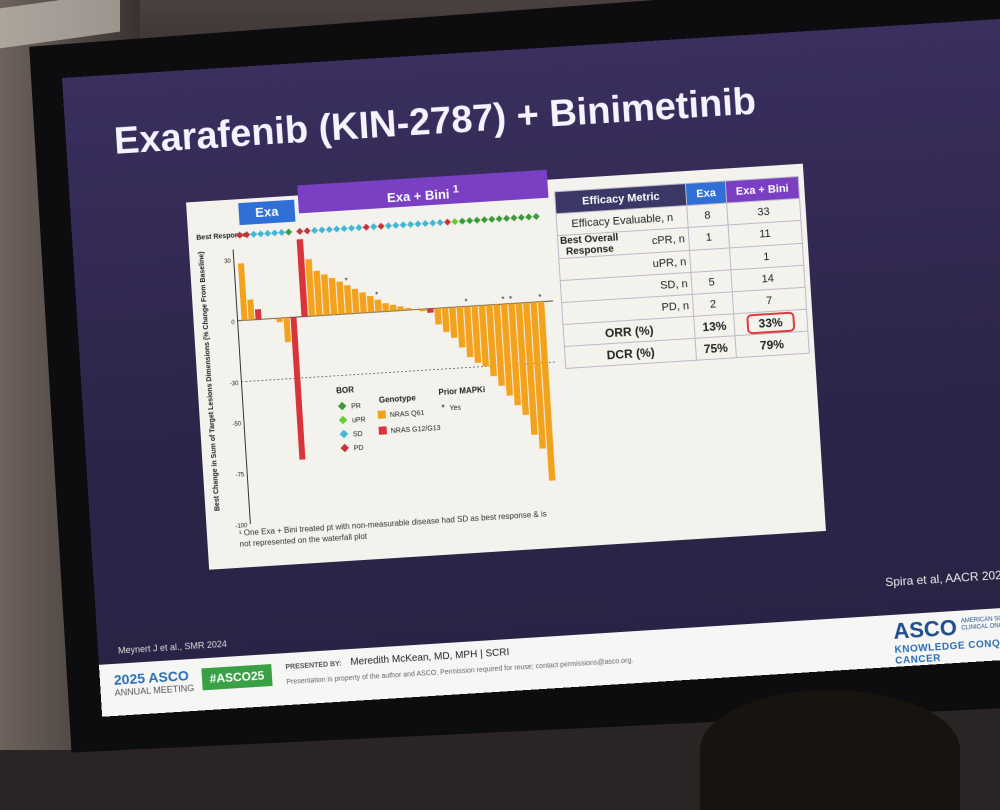 Image resolution: width=1000 pixels, height=810 pixels. What do you see at coordinates (313, 666) in the screenshot?
I see `presented-by-label: PRESENTED BY:` at bounding box center [313, 666].